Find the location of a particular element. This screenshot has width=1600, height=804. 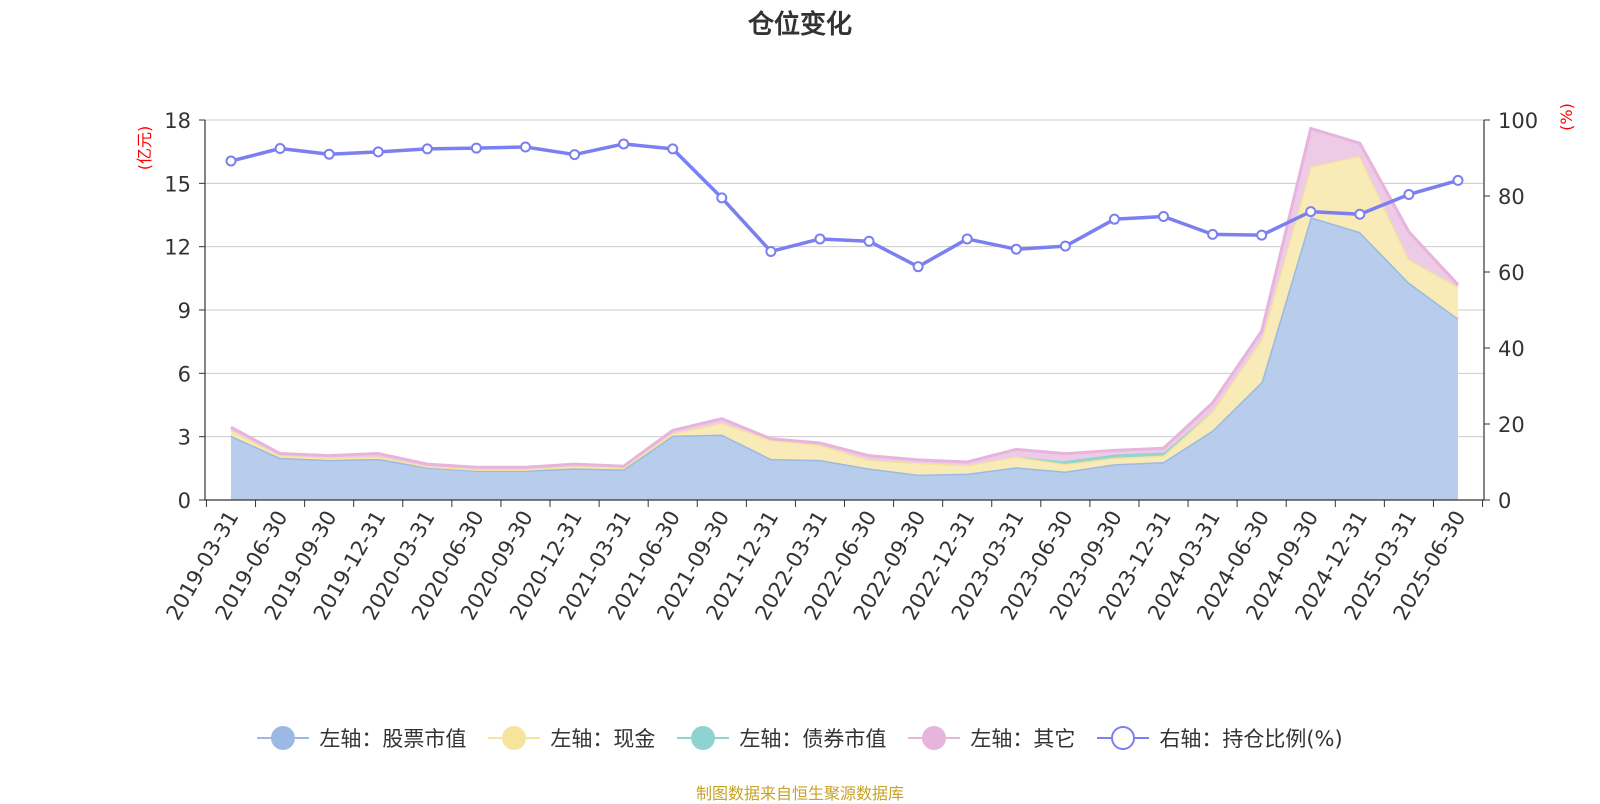

ratio-line is located at coordinates (844, 205).